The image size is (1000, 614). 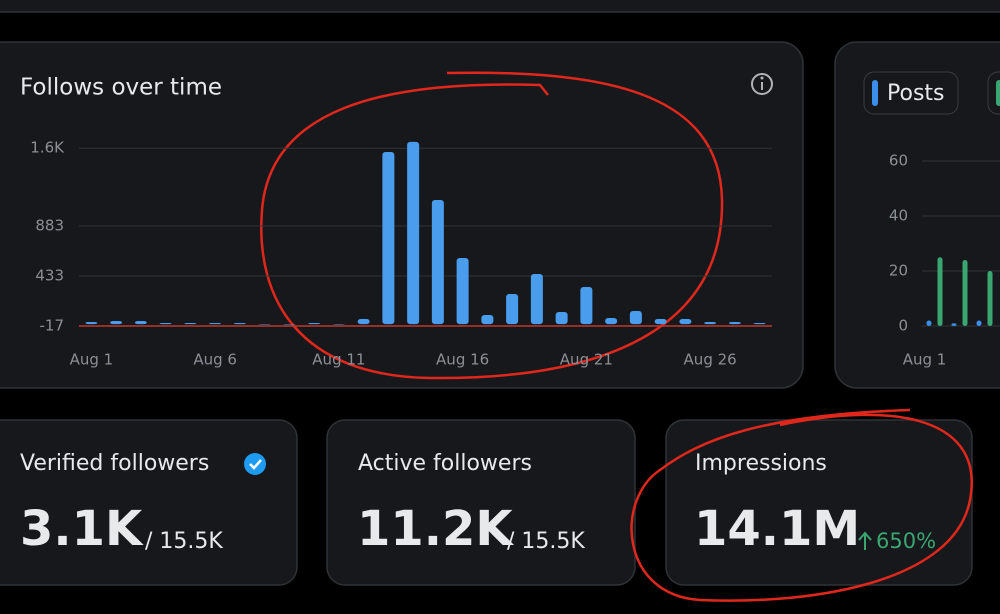 What do you see at coordinates (255, 464) in the screenshot?
I see `verified-badge` at bounding box center [255, 464].